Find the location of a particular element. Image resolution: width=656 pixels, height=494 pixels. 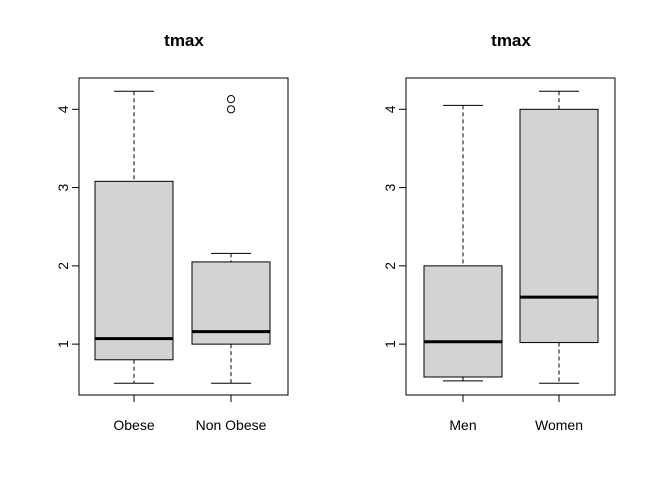

x-category-label: Men is located at coordinates (462, 425).